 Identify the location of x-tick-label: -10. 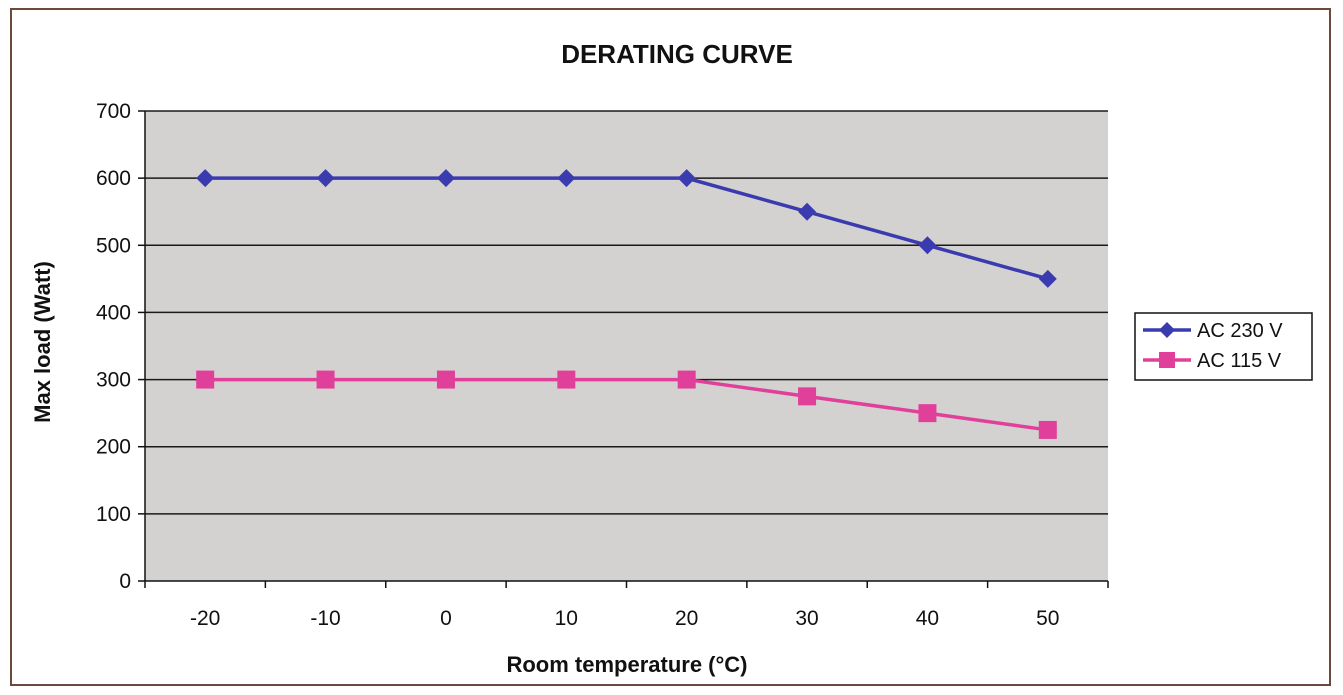
(325, 618).